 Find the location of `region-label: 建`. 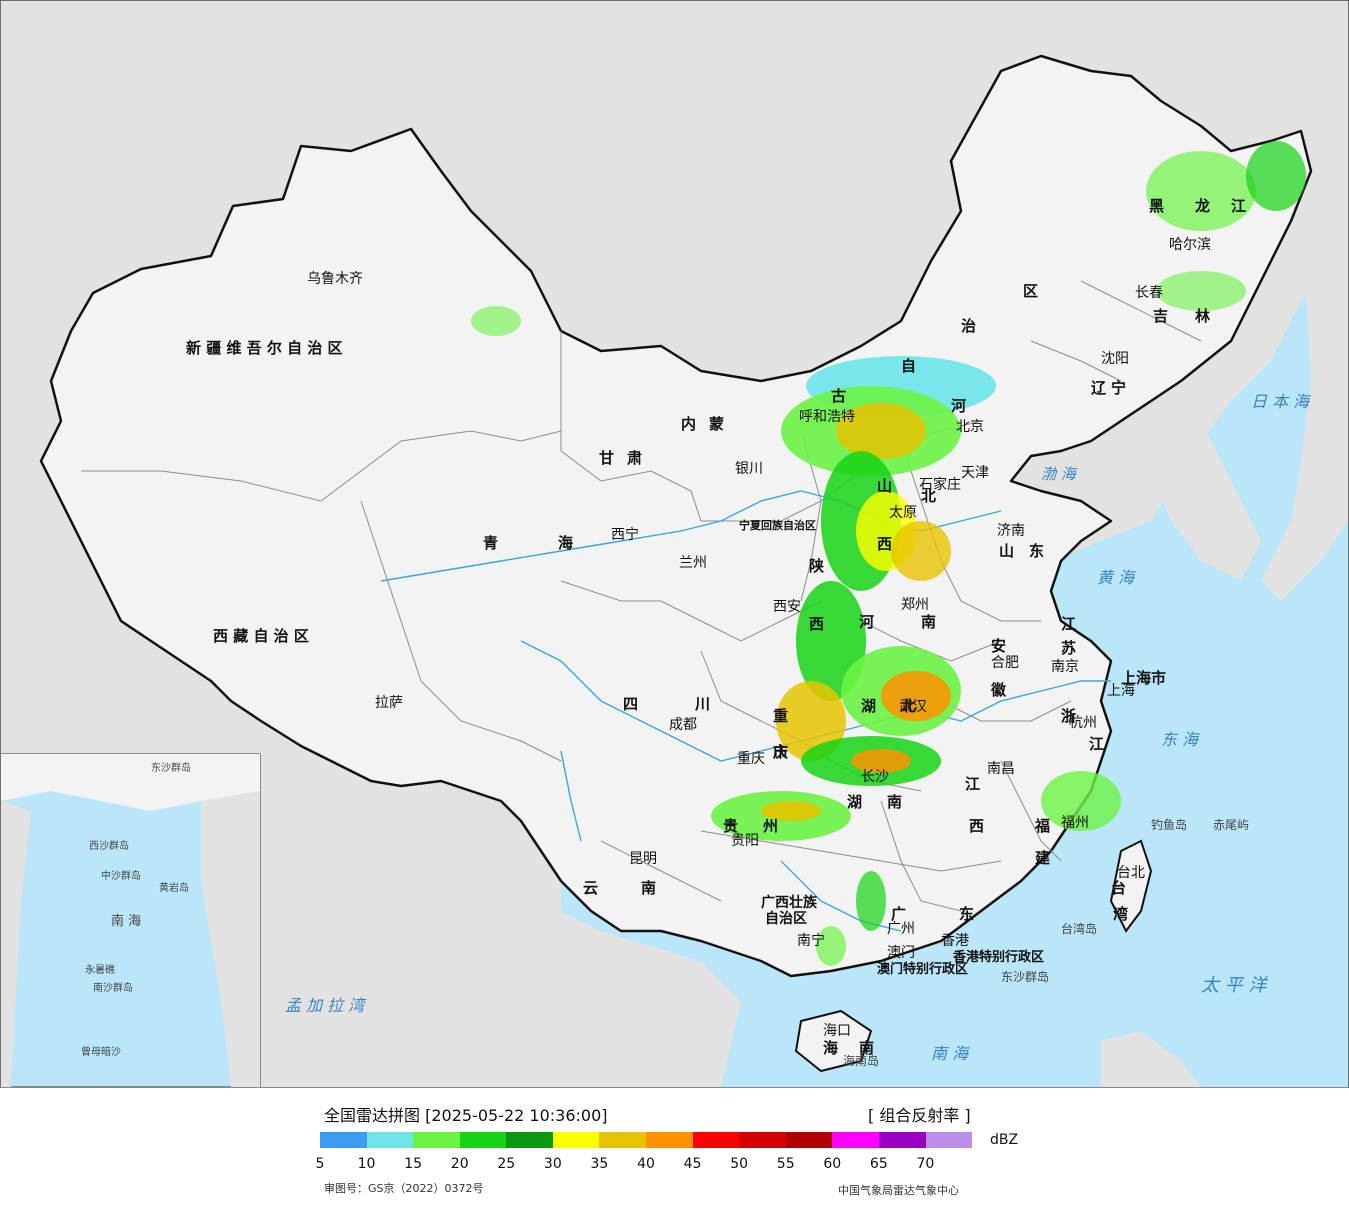

region-label: 建 is located at coordinates (1043, 858).